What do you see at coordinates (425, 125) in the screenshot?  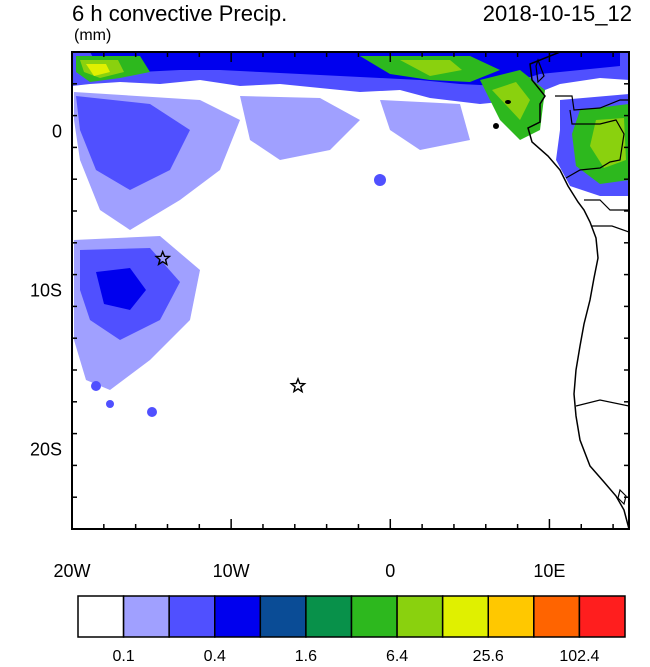 I see `precip-scatter-east` at bounding box center [425, 125].